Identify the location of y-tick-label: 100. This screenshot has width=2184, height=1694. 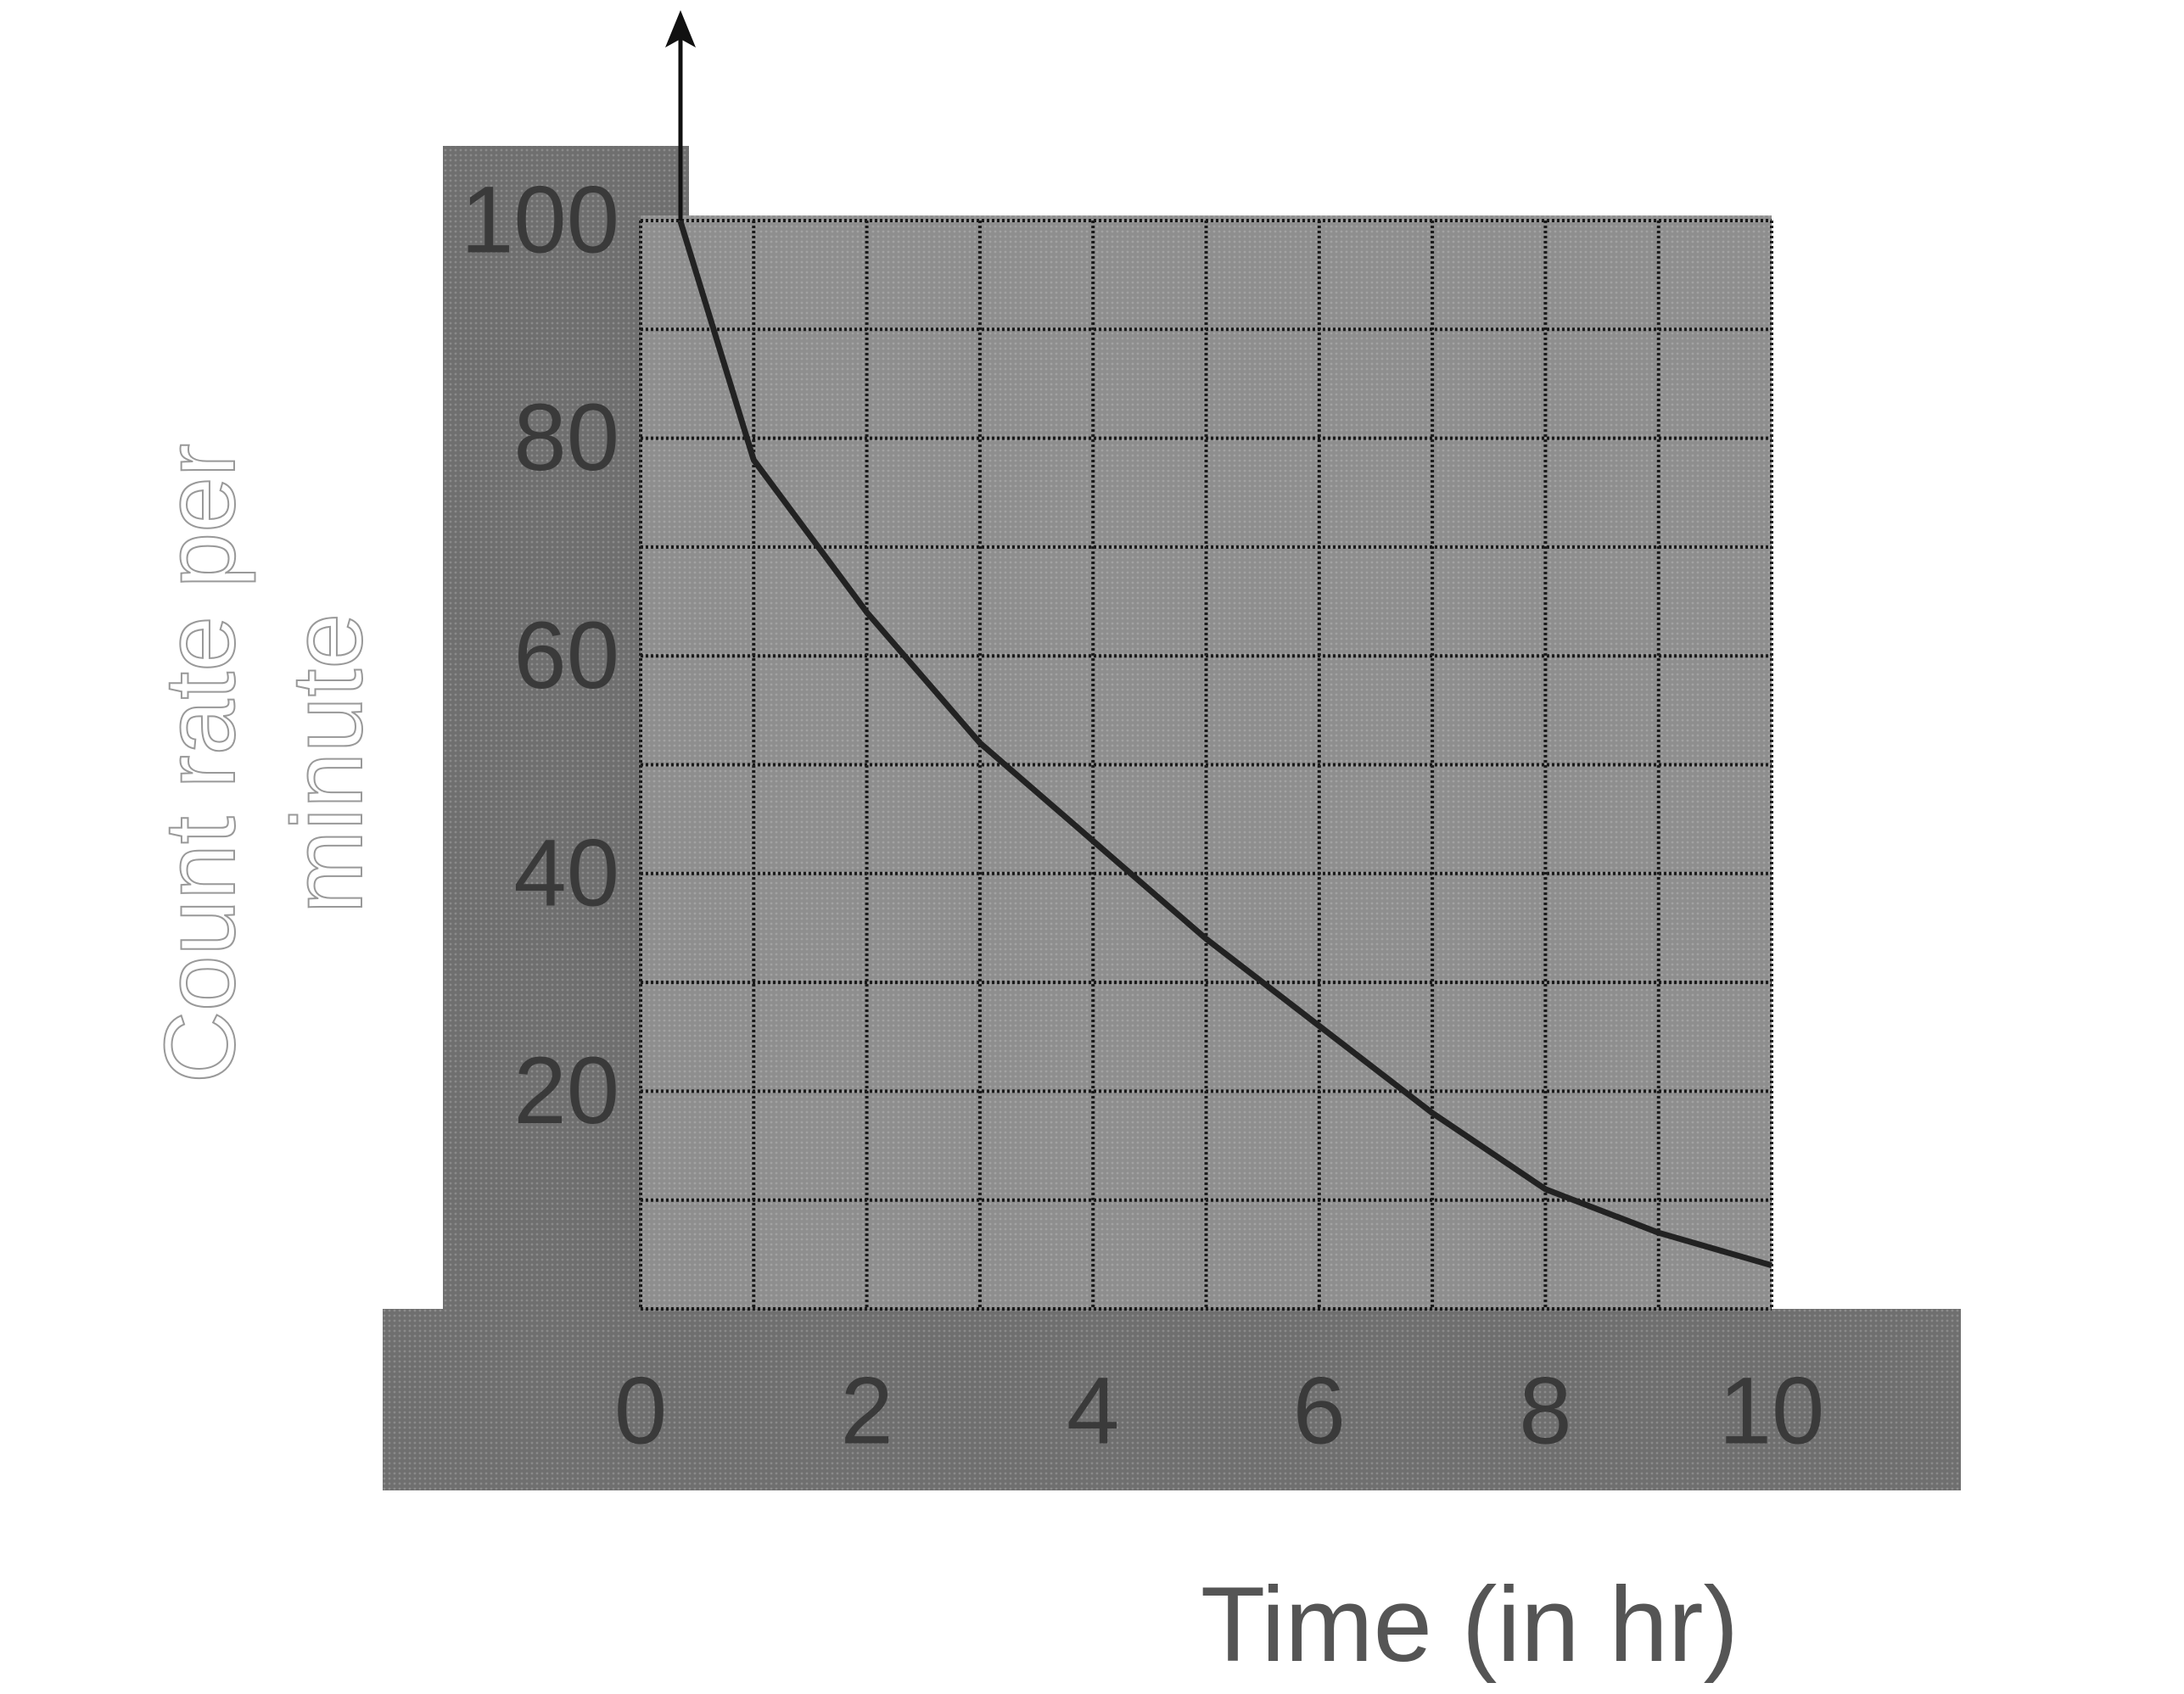
(540, 220).